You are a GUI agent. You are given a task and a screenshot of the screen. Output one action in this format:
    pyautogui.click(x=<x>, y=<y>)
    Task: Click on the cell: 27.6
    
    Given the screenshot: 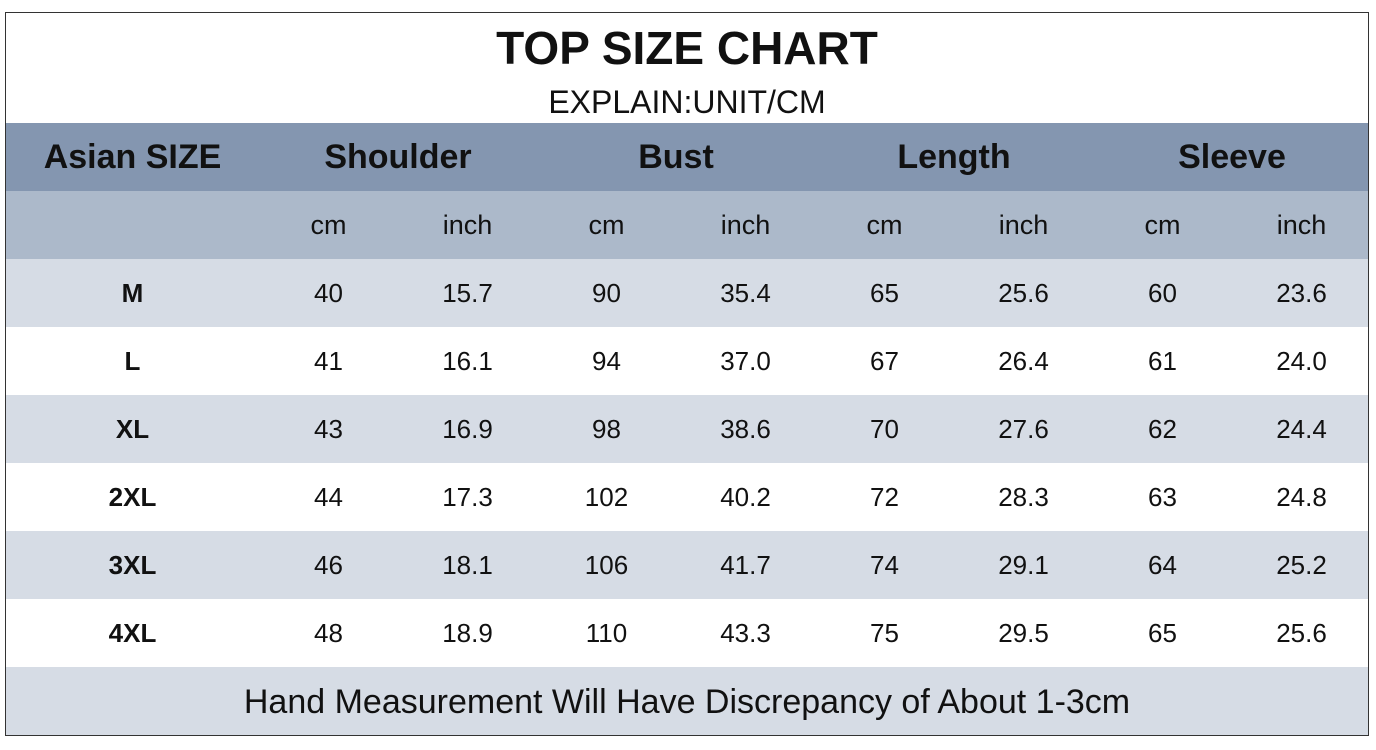 What is the action you would take?
    pyautogui.click(x=1023, y=428)
    